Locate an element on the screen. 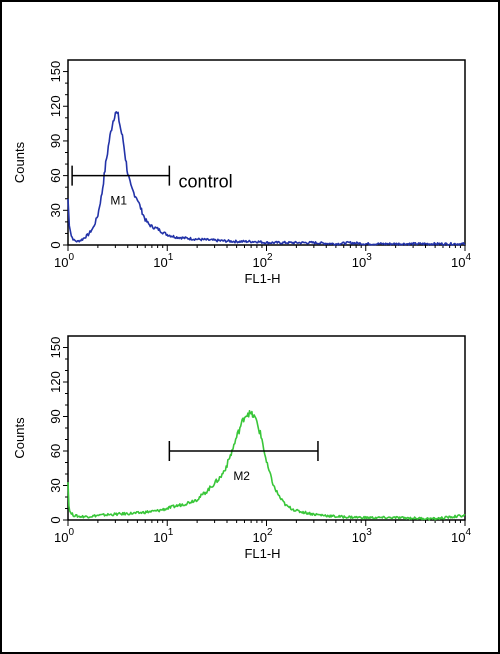 The width and height of the screenshot is (500, 654). gate-label: M1 is located at coordinates (118, 201).